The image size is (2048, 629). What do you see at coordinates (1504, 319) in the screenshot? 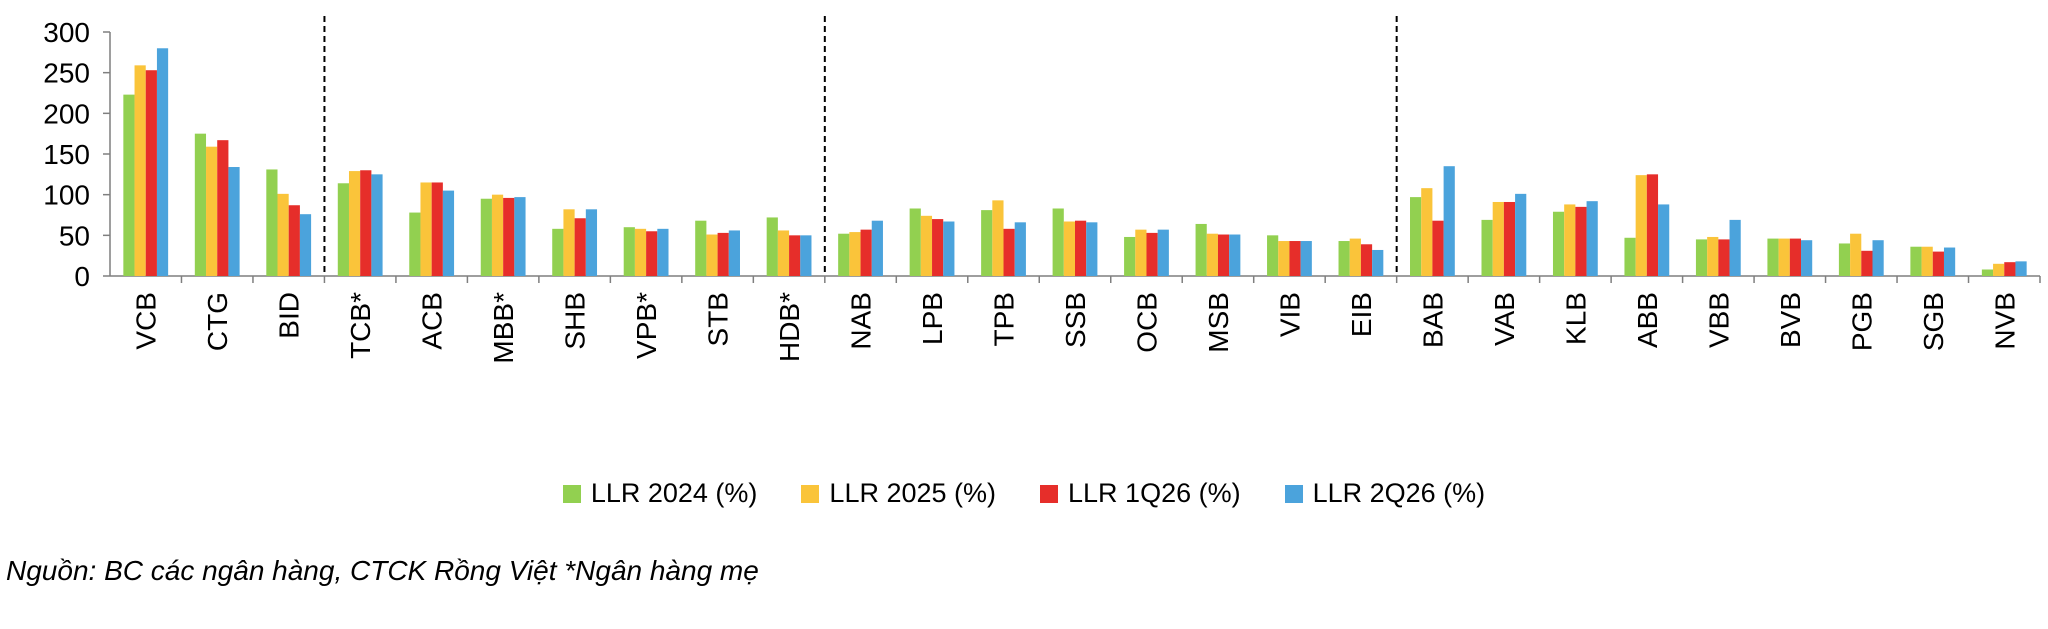
I see `x-tick-label: VAB` at bounding box center [1504, 319].